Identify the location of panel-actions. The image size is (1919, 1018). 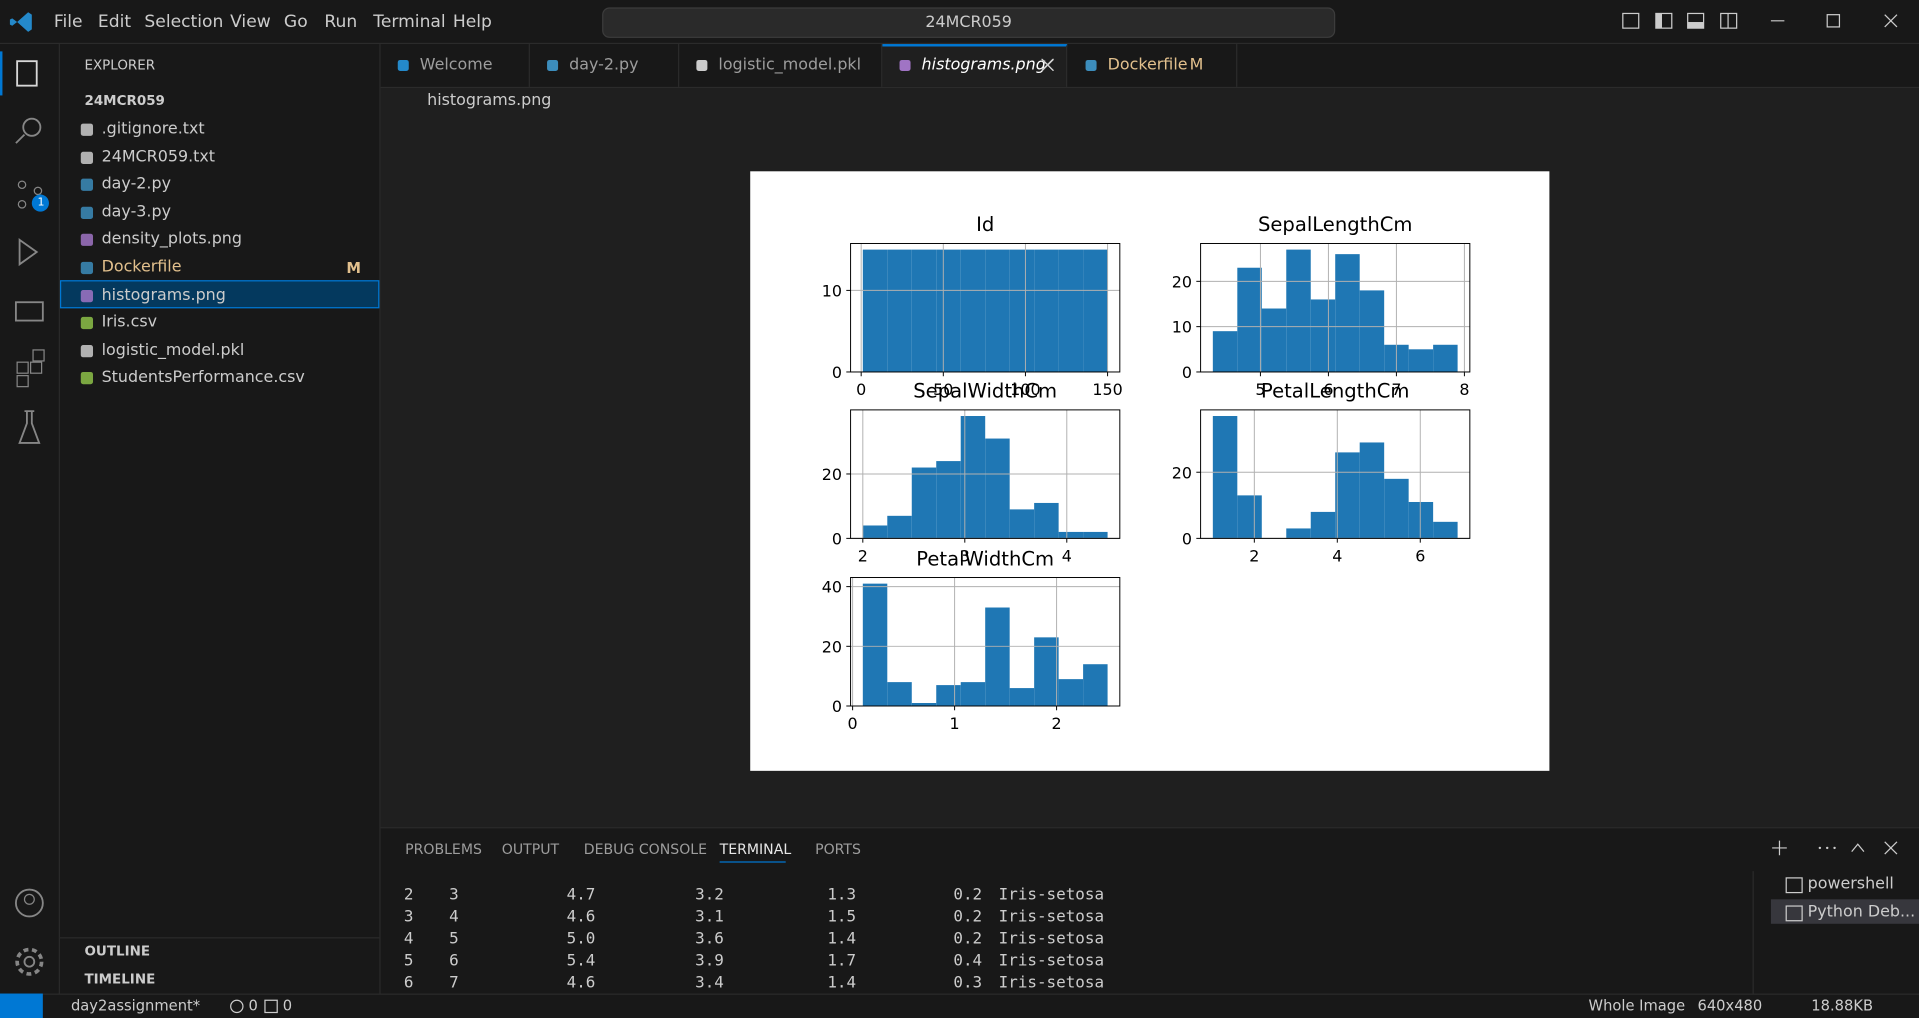
(1840, 849).